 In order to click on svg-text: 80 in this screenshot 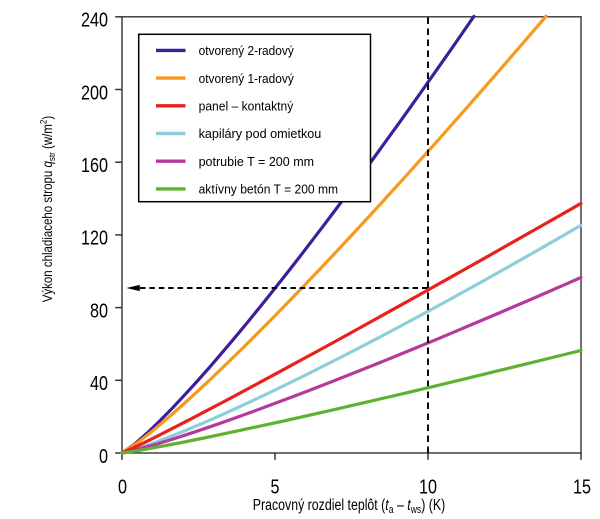, I will do `click(99, 311)`.